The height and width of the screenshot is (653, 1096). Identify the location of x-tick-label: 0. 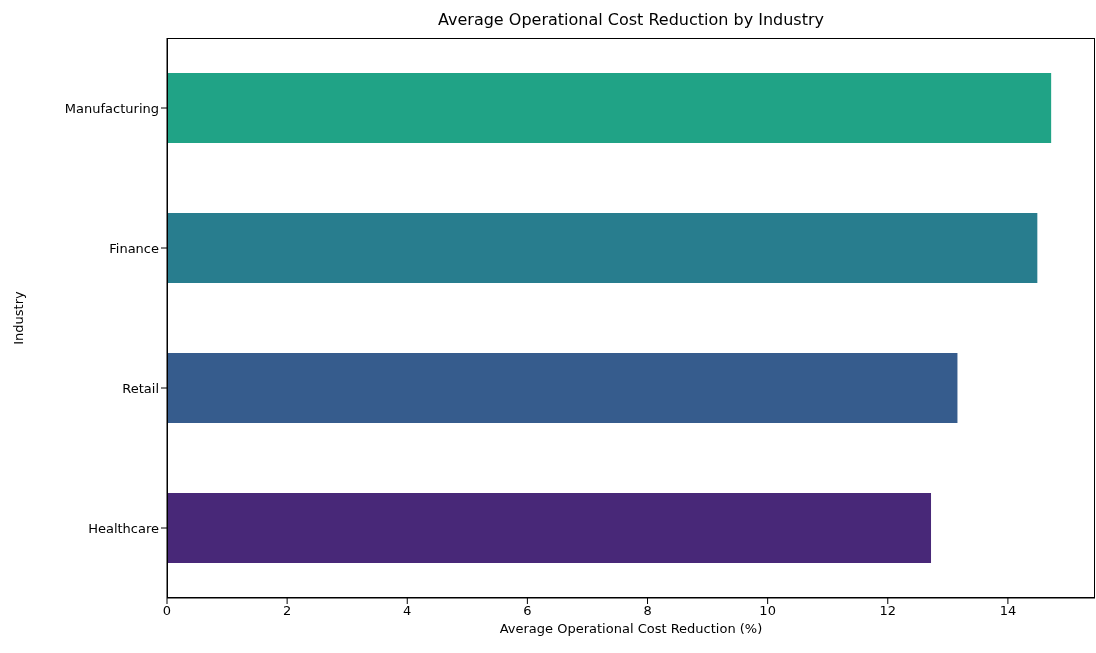
(167, 611).